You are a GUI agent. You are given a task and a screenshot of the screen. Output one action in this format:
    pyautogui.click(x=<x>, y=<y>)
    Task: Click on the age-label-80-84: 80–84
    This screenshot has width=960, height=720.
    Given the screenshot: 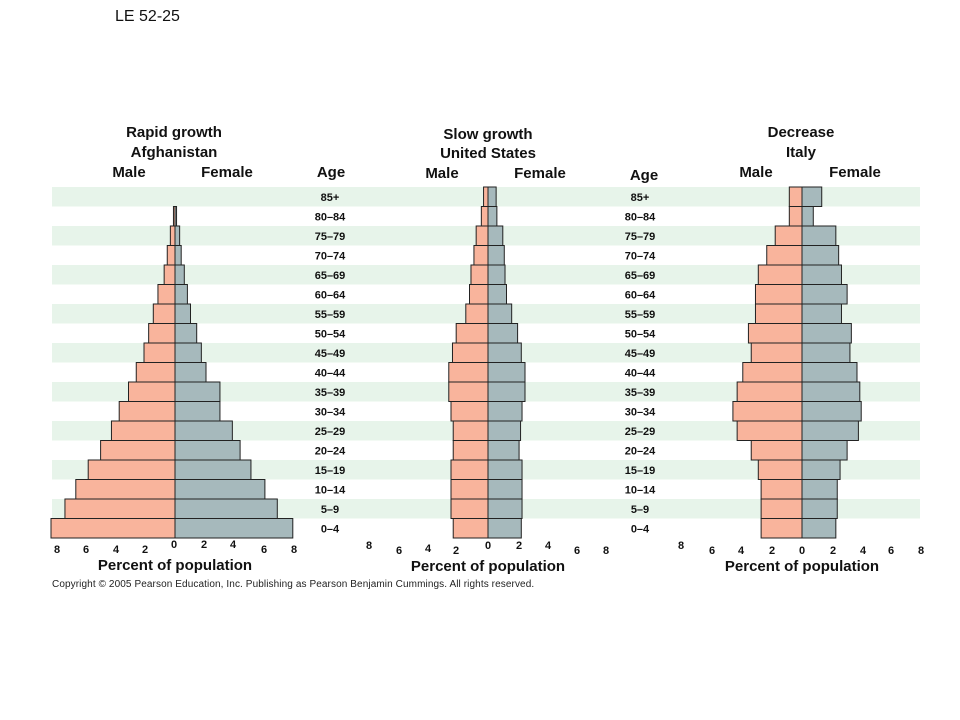 What is the action you would take?
    pyautogui.click(x=330, y=218)
    